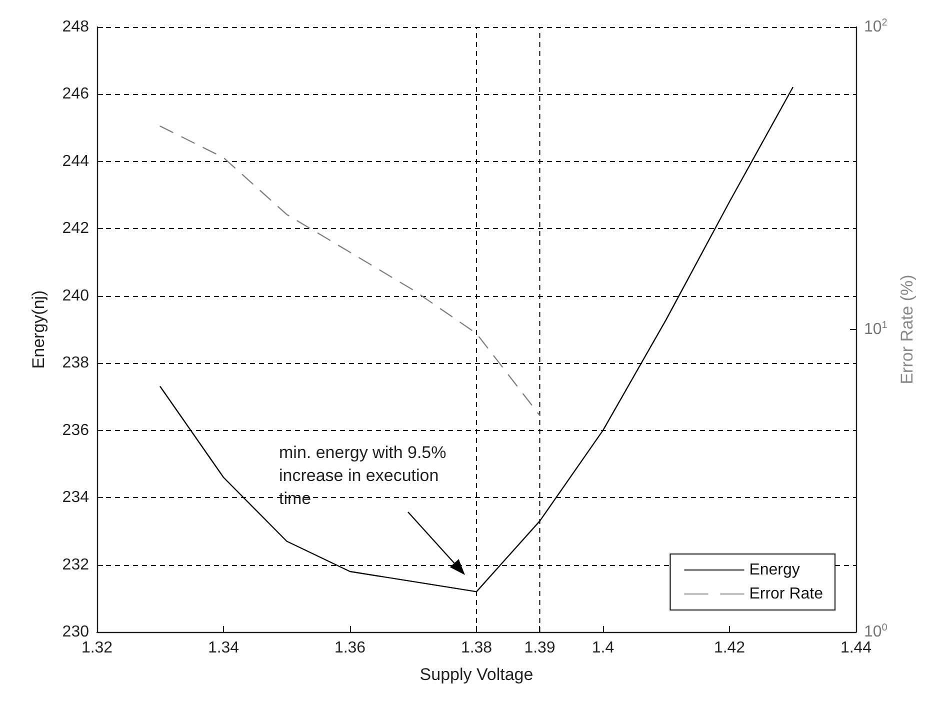 This screenshot has height=706, width=940. Describe the element at coordinates (38, 329) in the screenshot. I see `y-axis-title: Energy(nj)` at that location.